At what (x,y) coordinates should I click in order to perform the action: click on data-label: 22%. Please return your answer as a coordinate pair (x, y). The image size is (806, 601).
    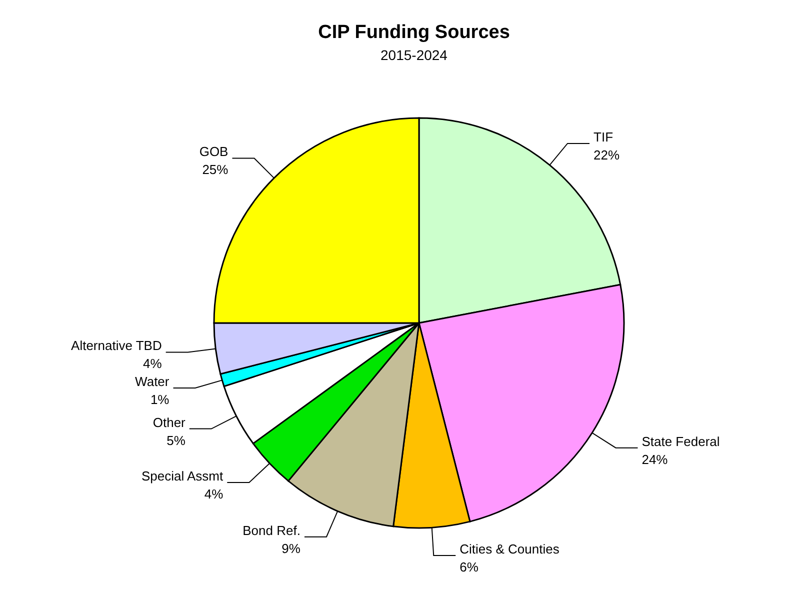
    Looking at the image, I should click on (607, 154).